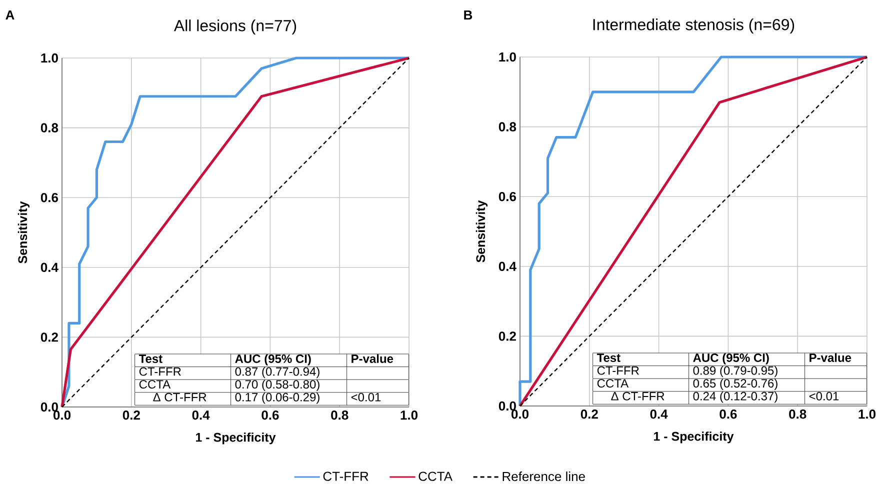  What do you see at coordinates (735, 384) in the screenshot?
I see `annotation: 0.65 (0.52-0.76)` at bounding box center [735, 384].